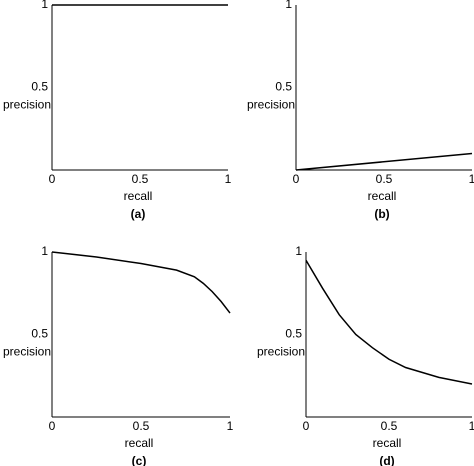 The height and width of the screenshot is (466, 474). I want to click on caption: (d), so click(386, 460).